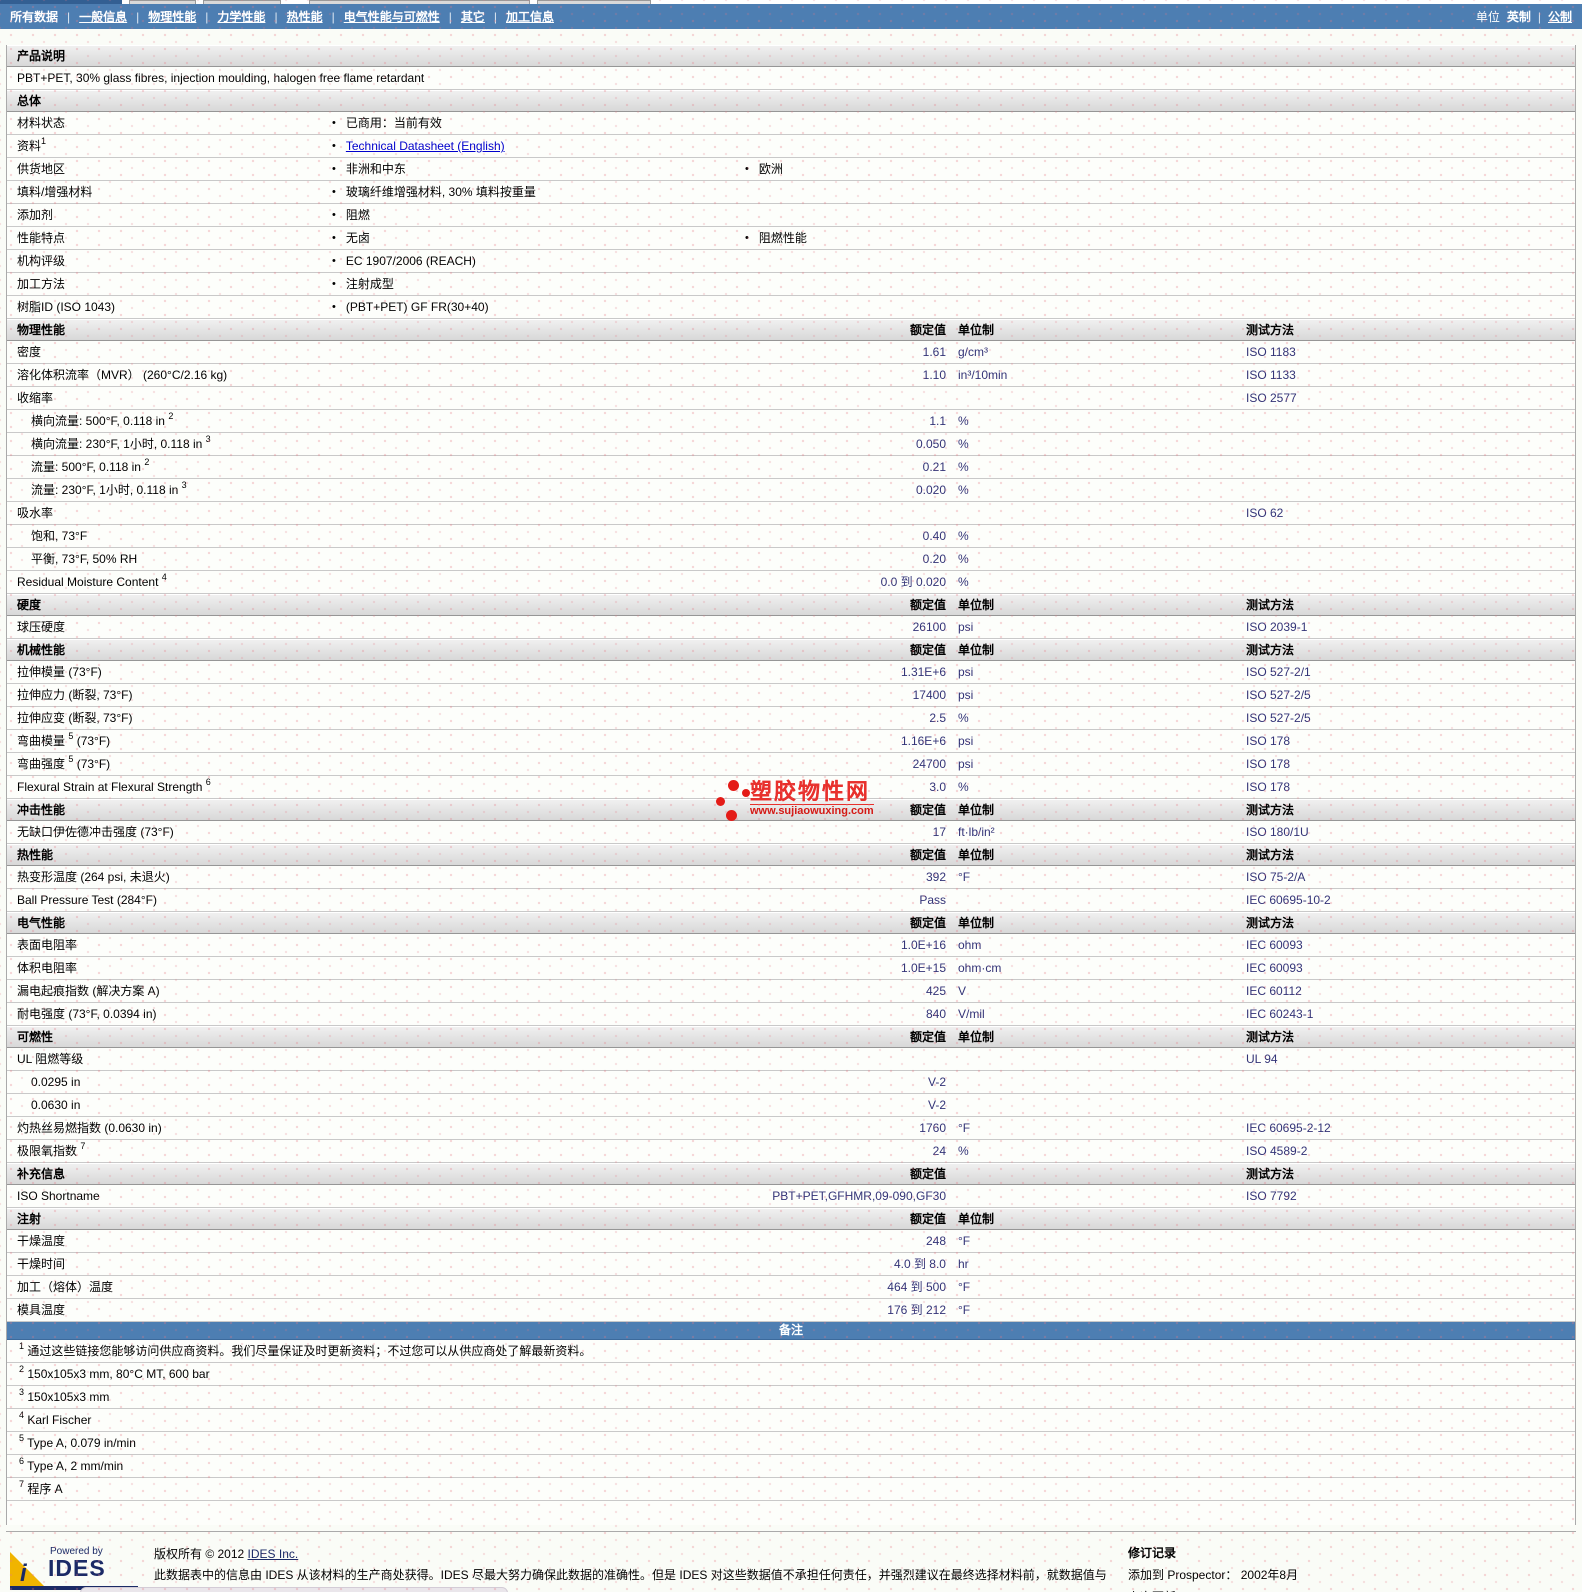 This screenshot has width=1582, height=1592. I want to click on watermark-url: www.sujiaowuxing.com, so click(812, 810).